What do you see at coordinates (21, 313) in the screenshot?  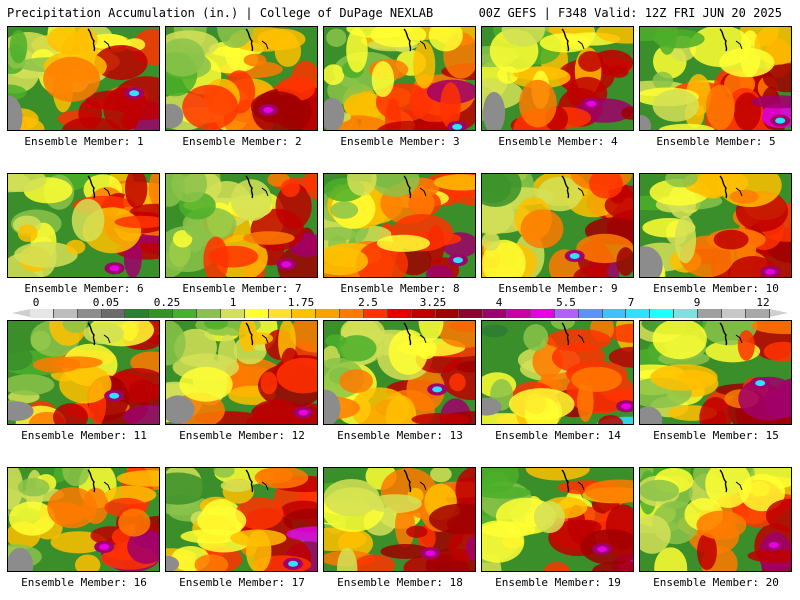 I see `colorbar-min-arrow` at bounding box center [21, 313].